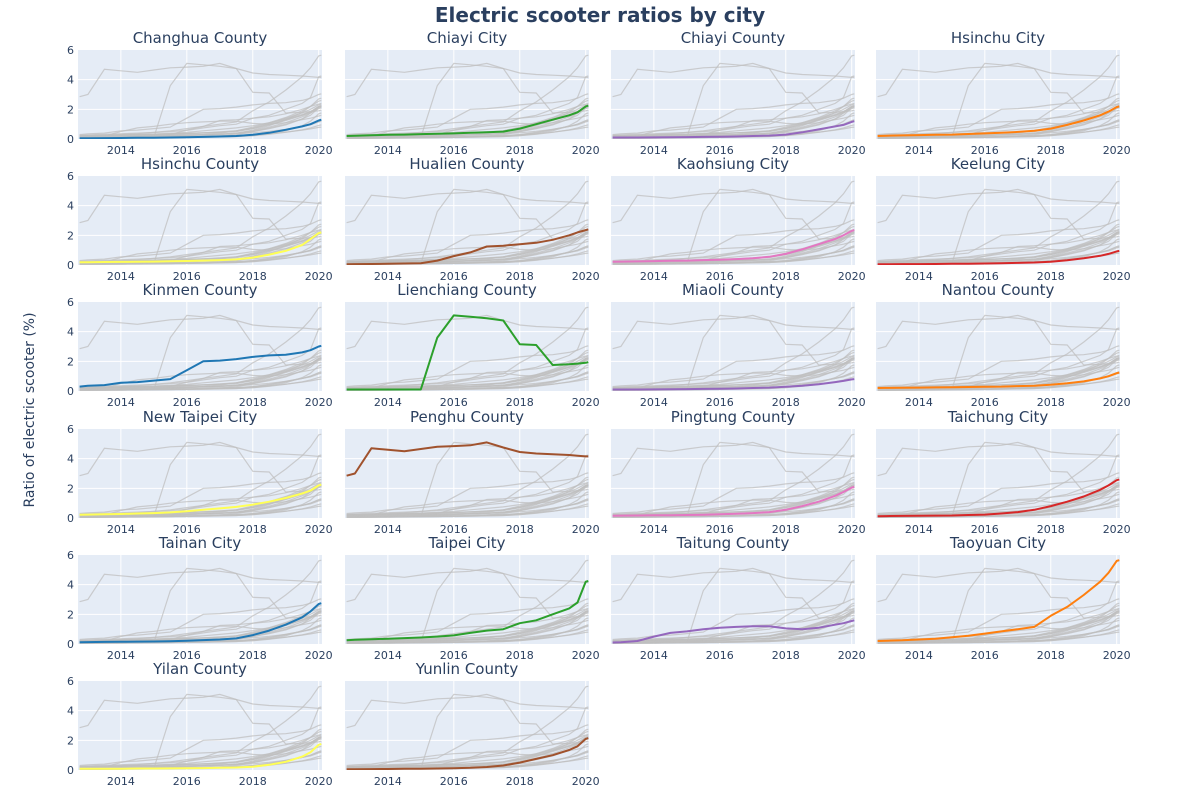 This screenshot has width=1200, height=800. I want to click on panel-title-pingtung-county: Pingtung County, so click(733, 417).